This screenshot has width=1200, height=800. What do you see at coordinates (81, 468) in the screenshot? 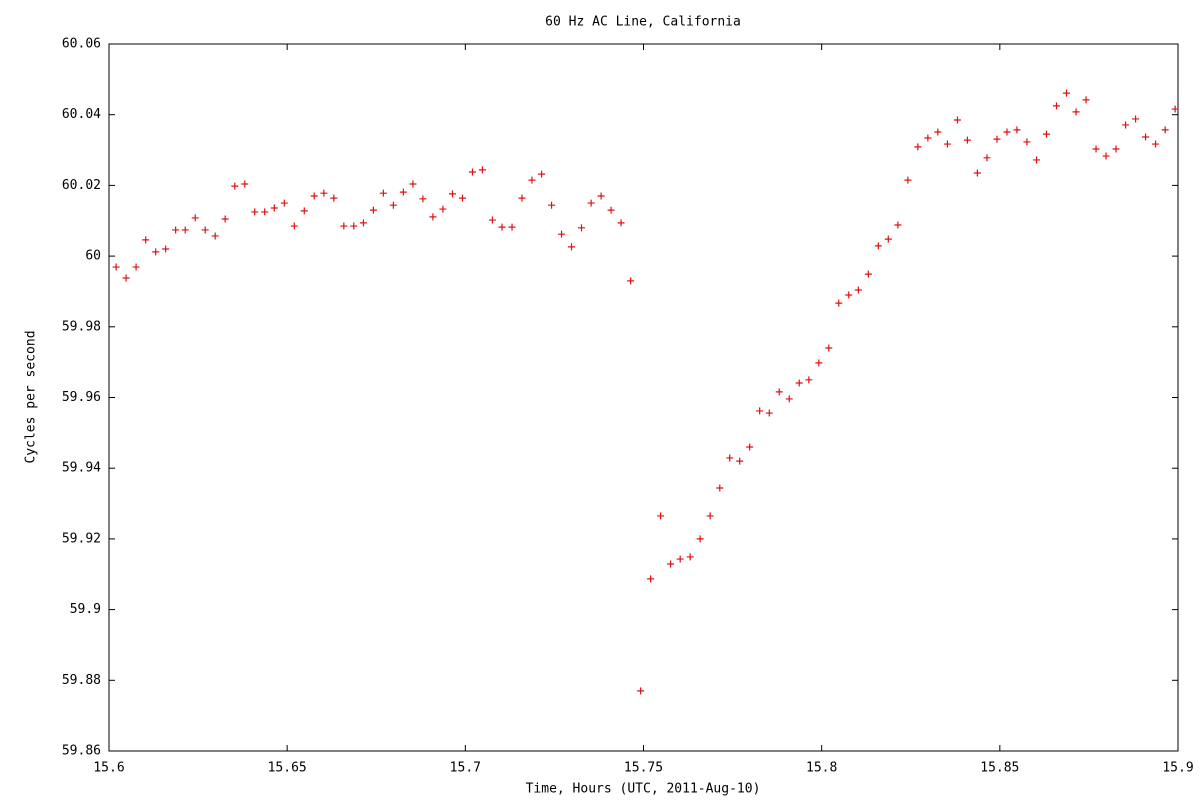
I see `y-tick-label: 59.94` at bounding box center [81, 468].